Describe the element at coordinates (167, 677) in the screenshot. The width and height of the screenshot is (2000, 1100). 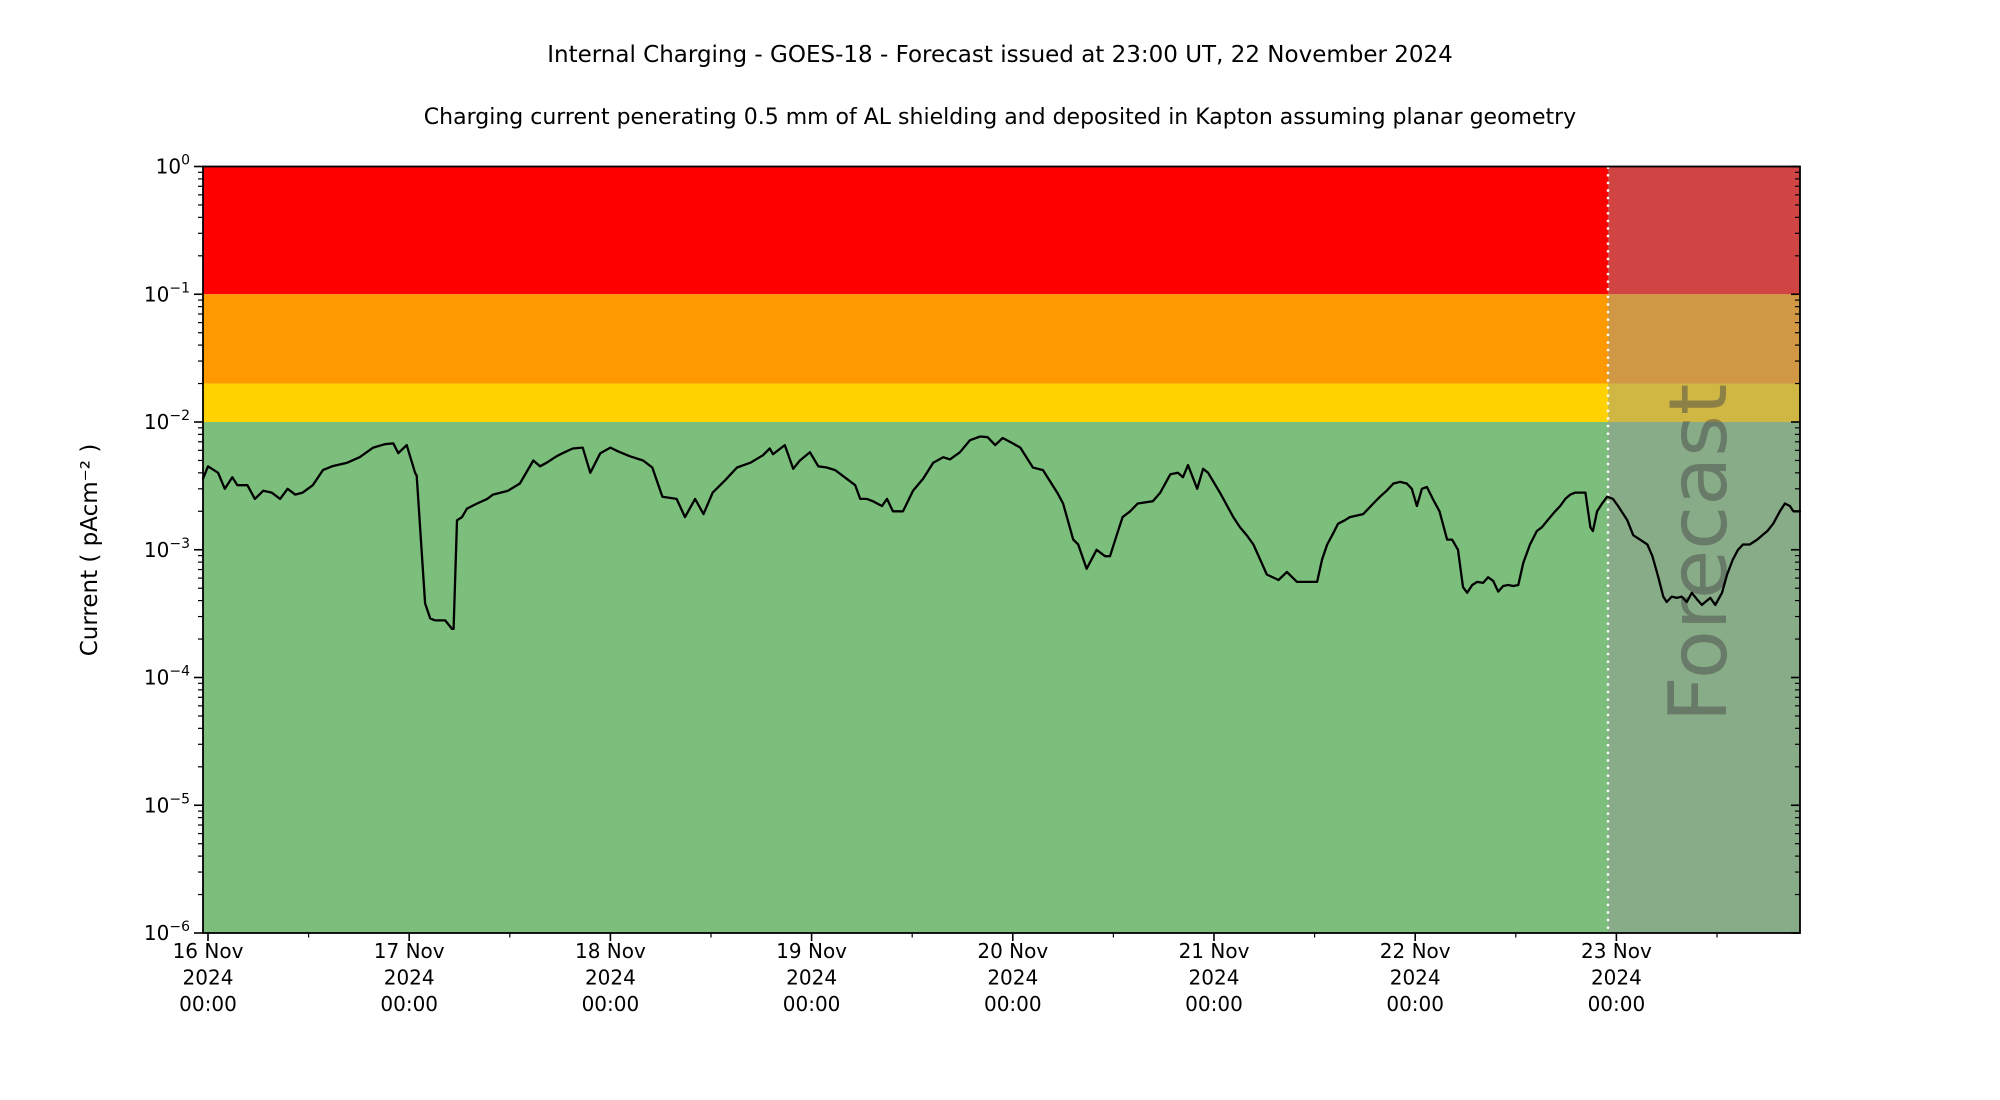
I see `y-tick-label: 10⁻⁴` at that location.